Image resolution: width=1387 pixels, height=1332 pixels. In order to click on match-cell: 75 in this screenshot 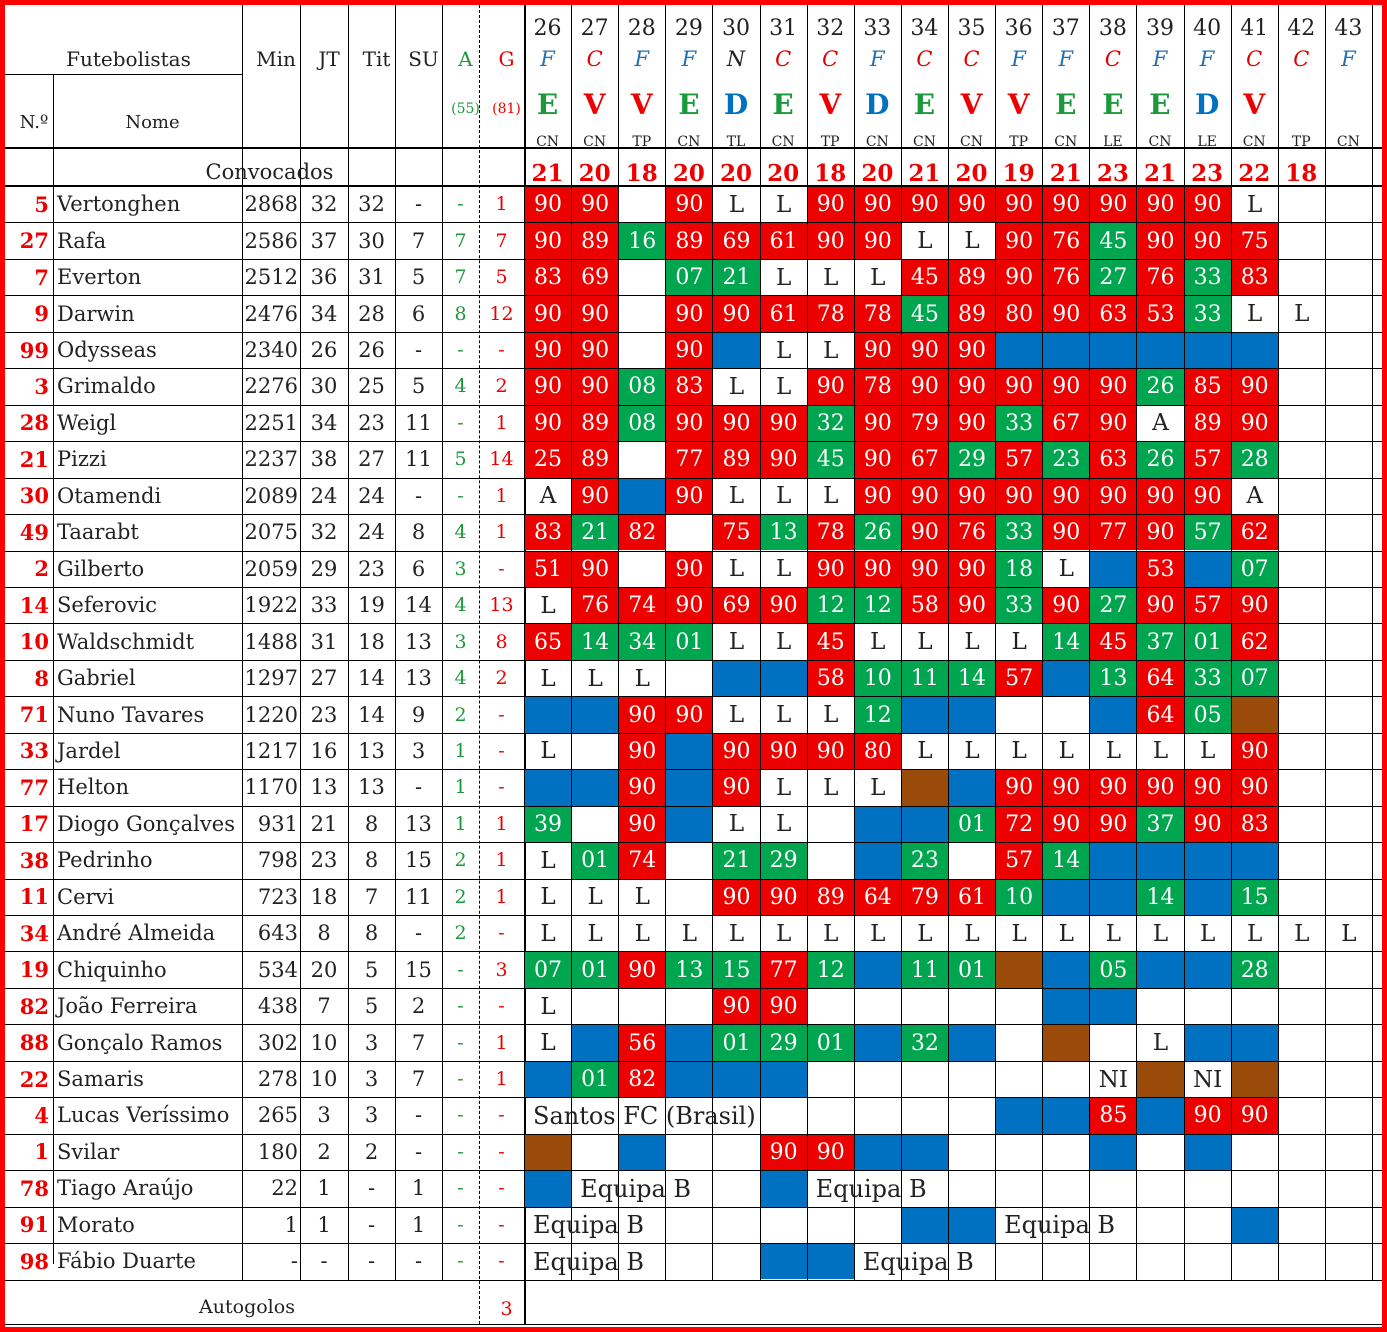, I will do `click(736, 533)`.